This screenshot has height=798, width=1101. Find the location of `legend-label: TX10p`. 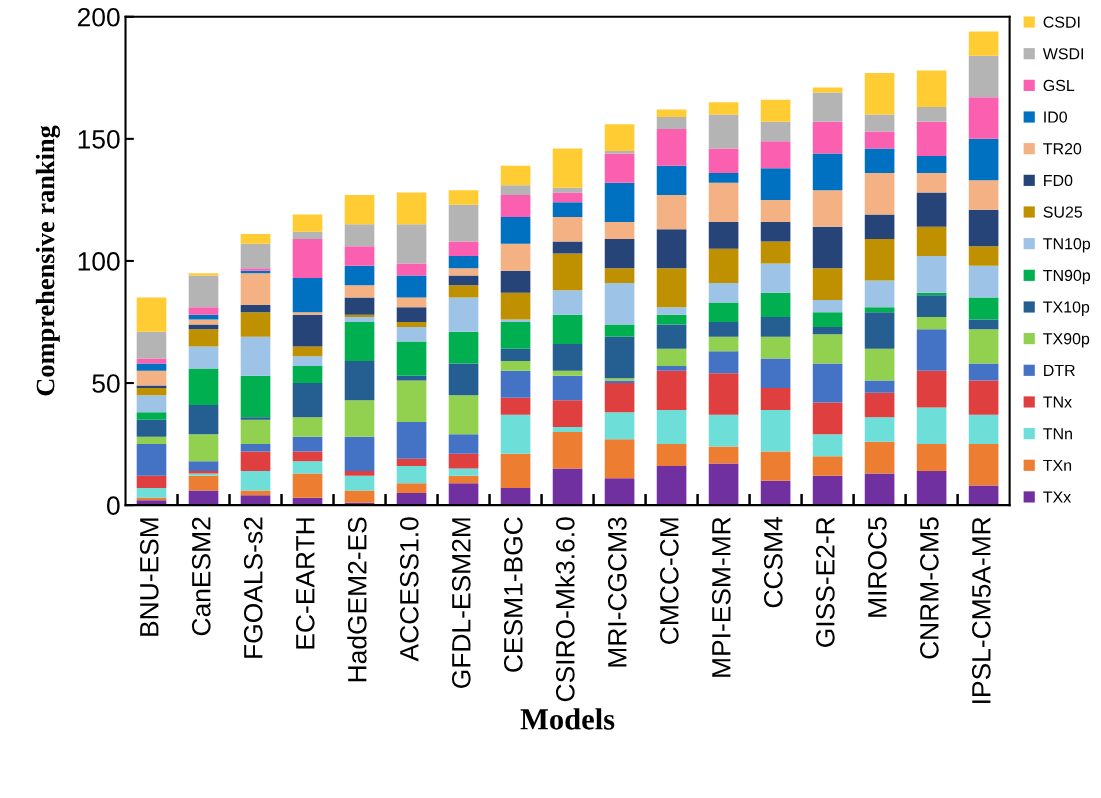

legend-label: TX10p is located at coordinates (1066, 308).